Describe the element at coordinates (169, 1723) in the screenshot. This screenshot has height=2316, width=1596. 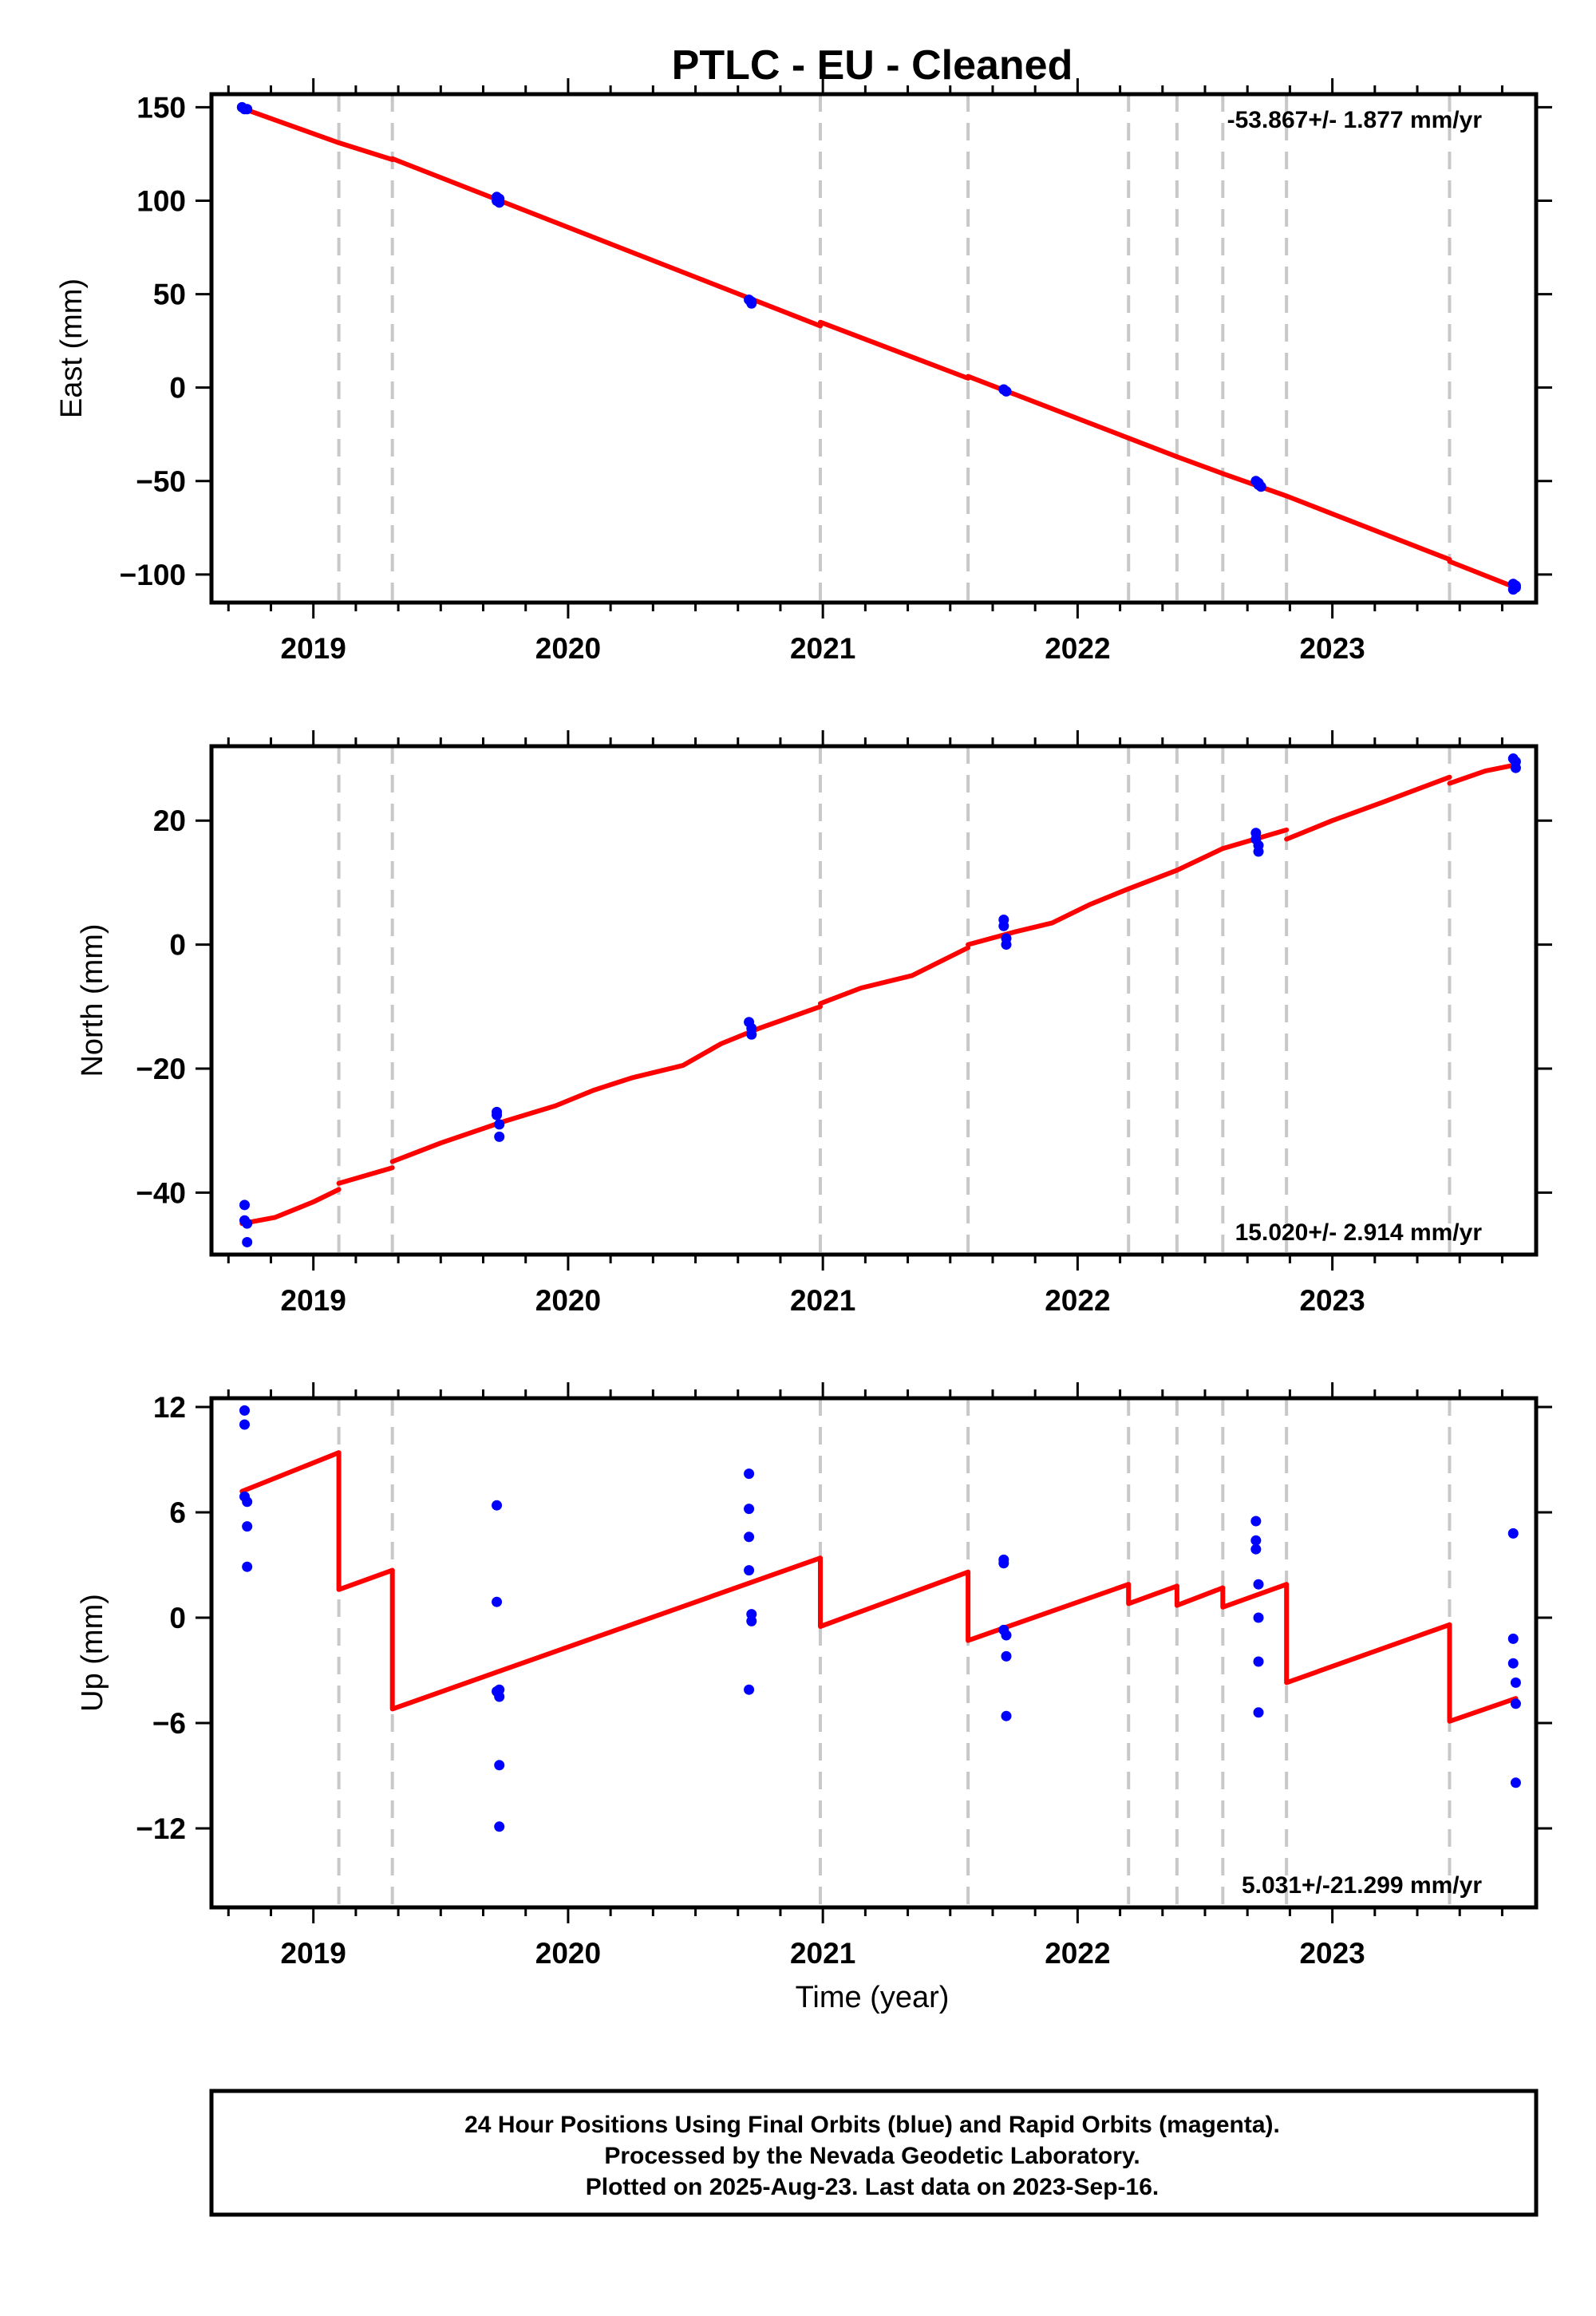
I see `y-tick-label: −6` at that location.